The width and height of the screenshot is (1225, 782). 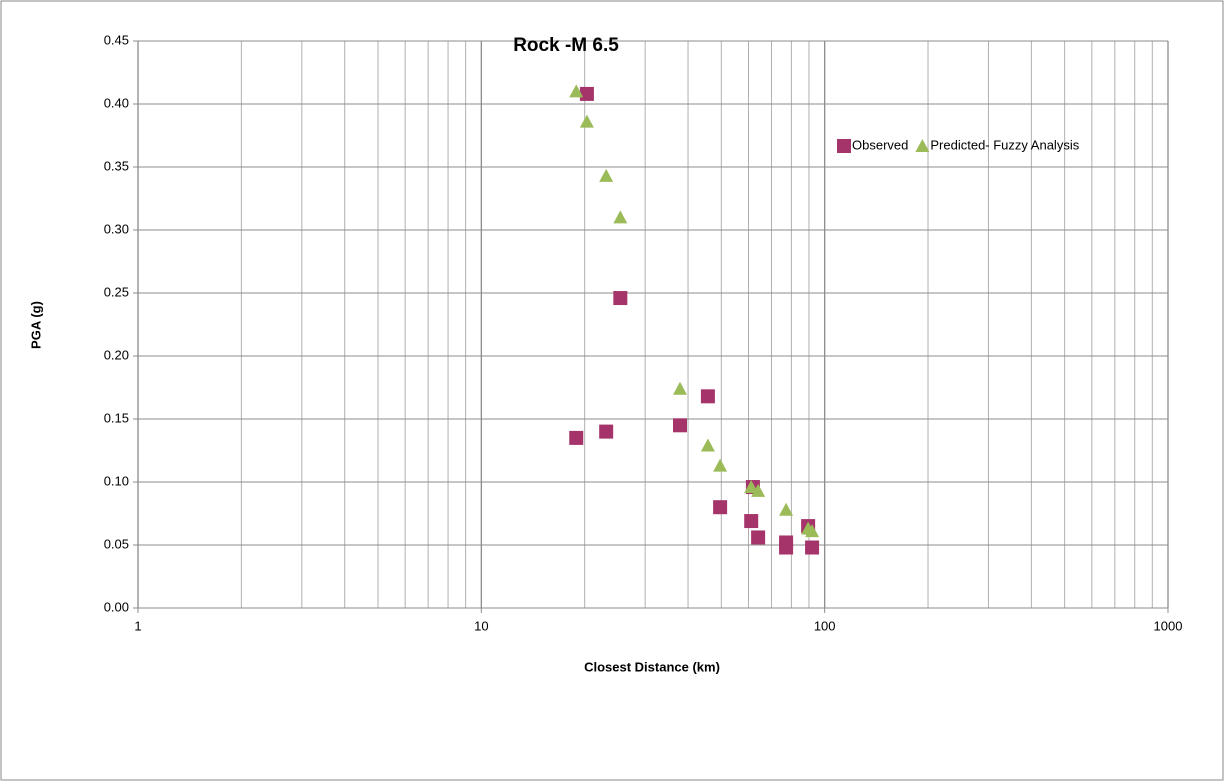 I want to click on y-tick-label: 0.00, so click(x=116, y=606).